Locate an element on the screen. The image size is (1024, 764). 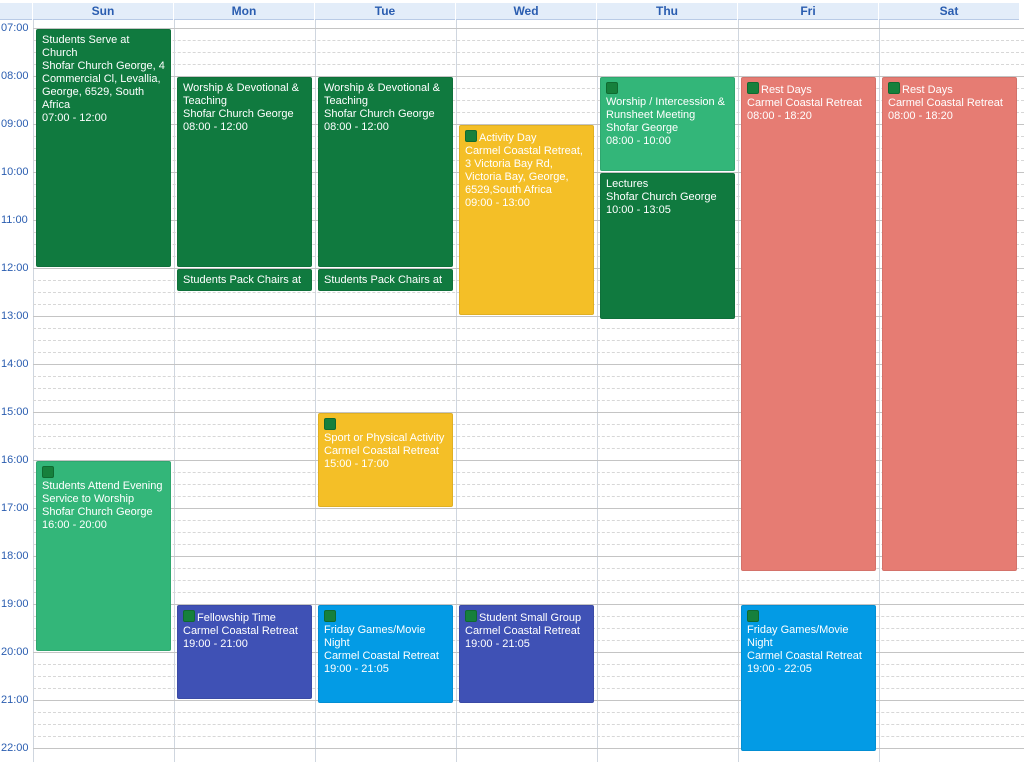
event-title: Rest Days is located at coordinates (808, 89).